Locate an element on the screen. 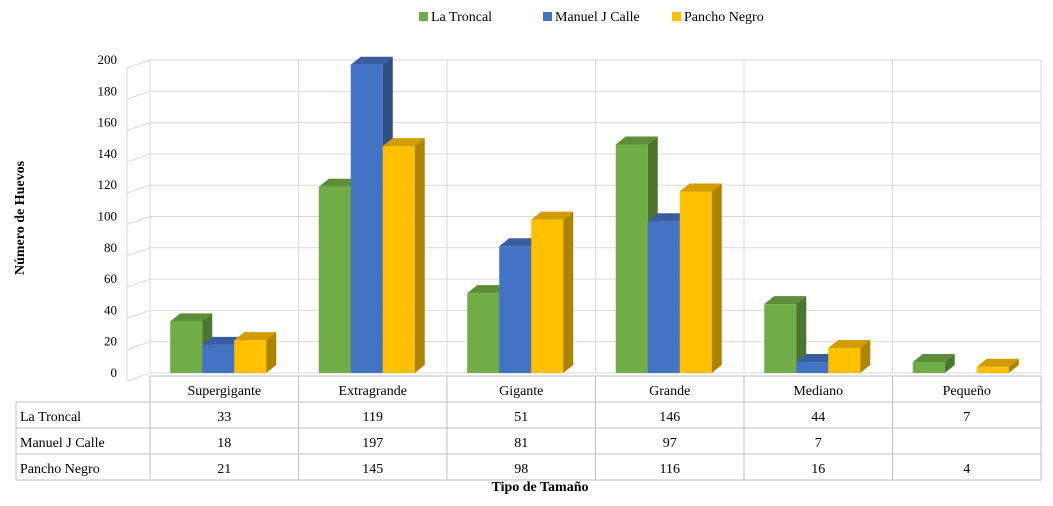  legend-label: Pancho Negro is located at coordinates (724, 17).